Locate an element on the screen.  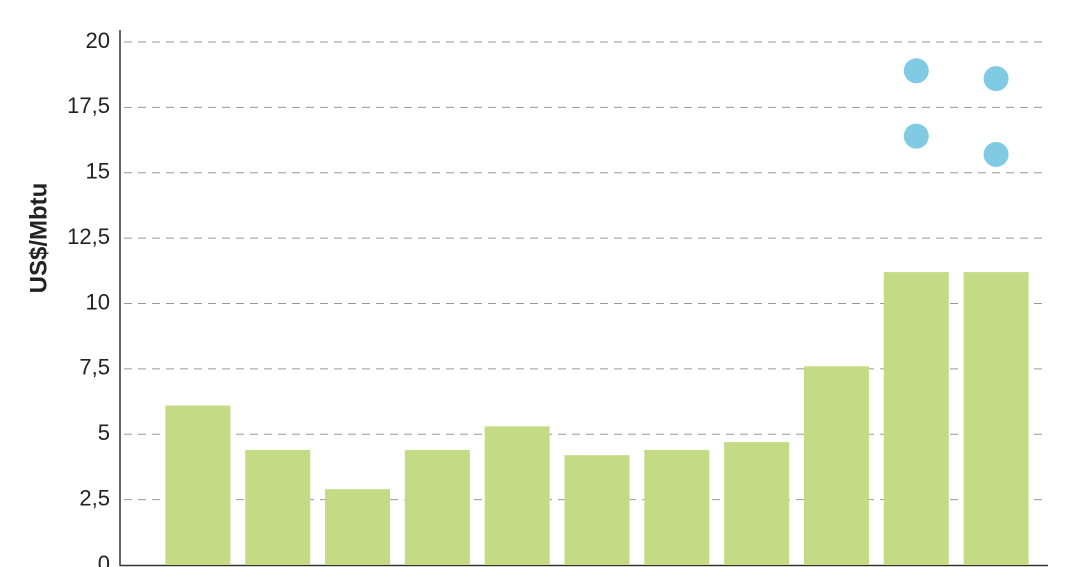
y-tick-label: 15 is located at coordinates (98, 171).